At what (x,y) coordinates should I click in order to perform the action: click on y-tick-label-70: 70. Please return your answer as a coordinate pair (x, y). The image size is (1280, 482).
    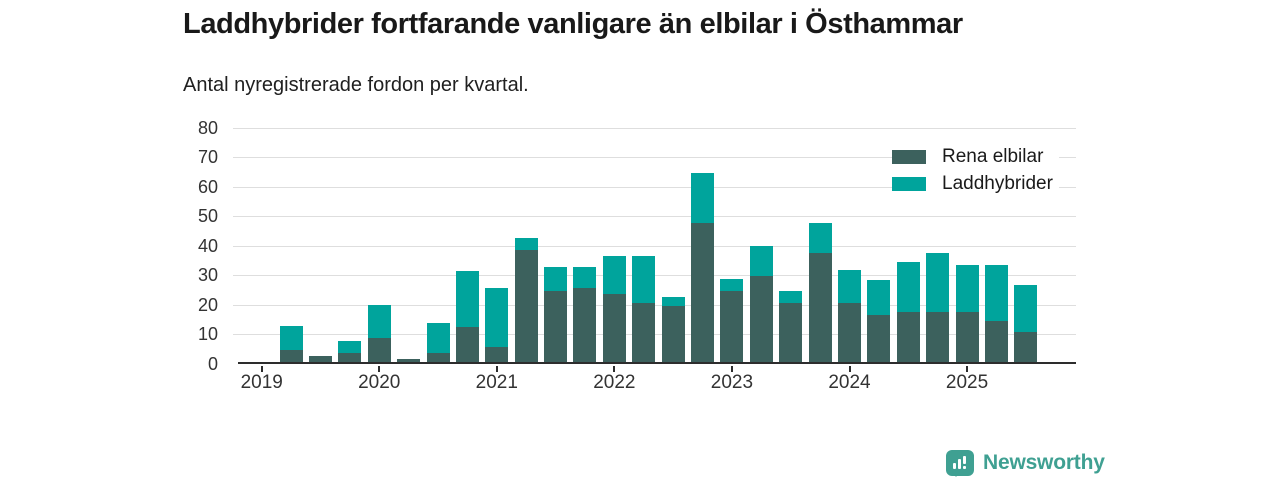
    Looking at the image, I should click on (207, 157).